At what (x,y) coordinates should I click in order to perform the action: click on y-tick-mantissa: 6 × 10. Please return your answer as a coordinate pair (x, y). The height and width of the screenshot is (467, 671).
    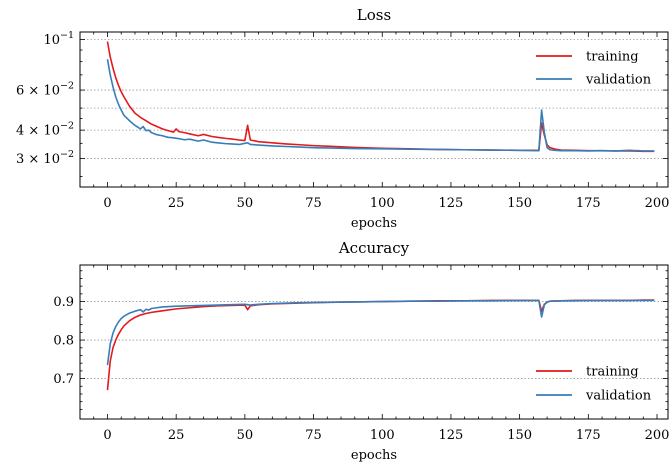
    Looking at the image, I should click on (38, 91).